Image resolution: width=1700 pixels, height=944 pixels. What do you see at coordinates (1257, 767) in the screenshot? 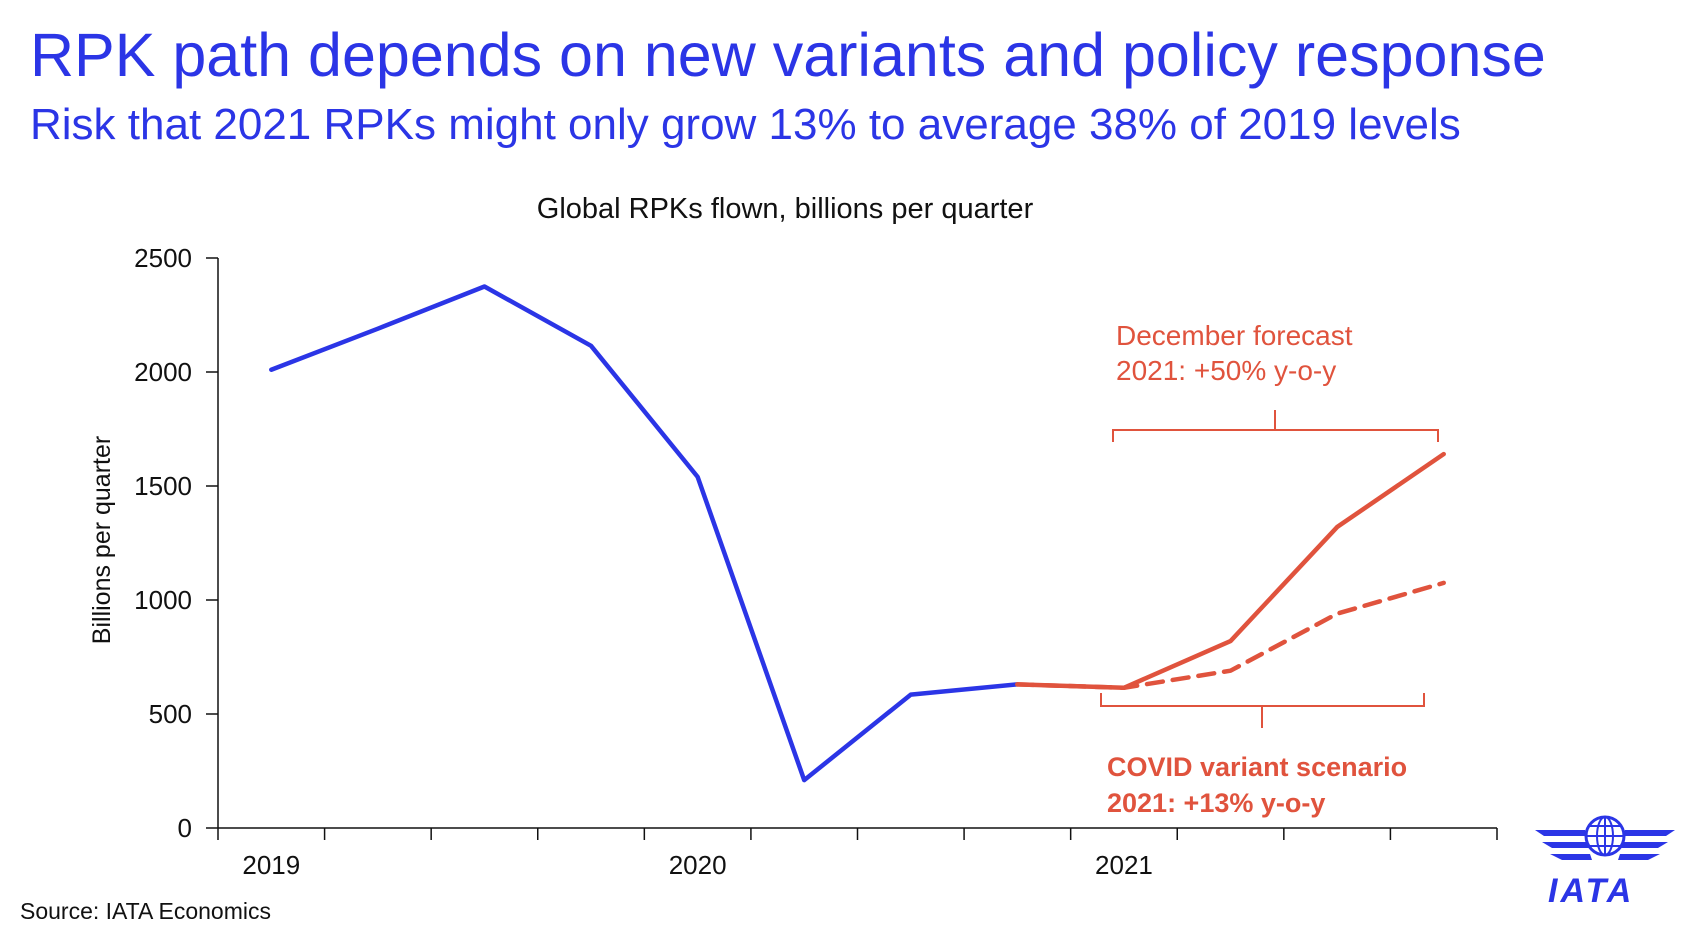
I see `covid-variant-label: COVID variant scenario` at bounding box center [1257, 767].